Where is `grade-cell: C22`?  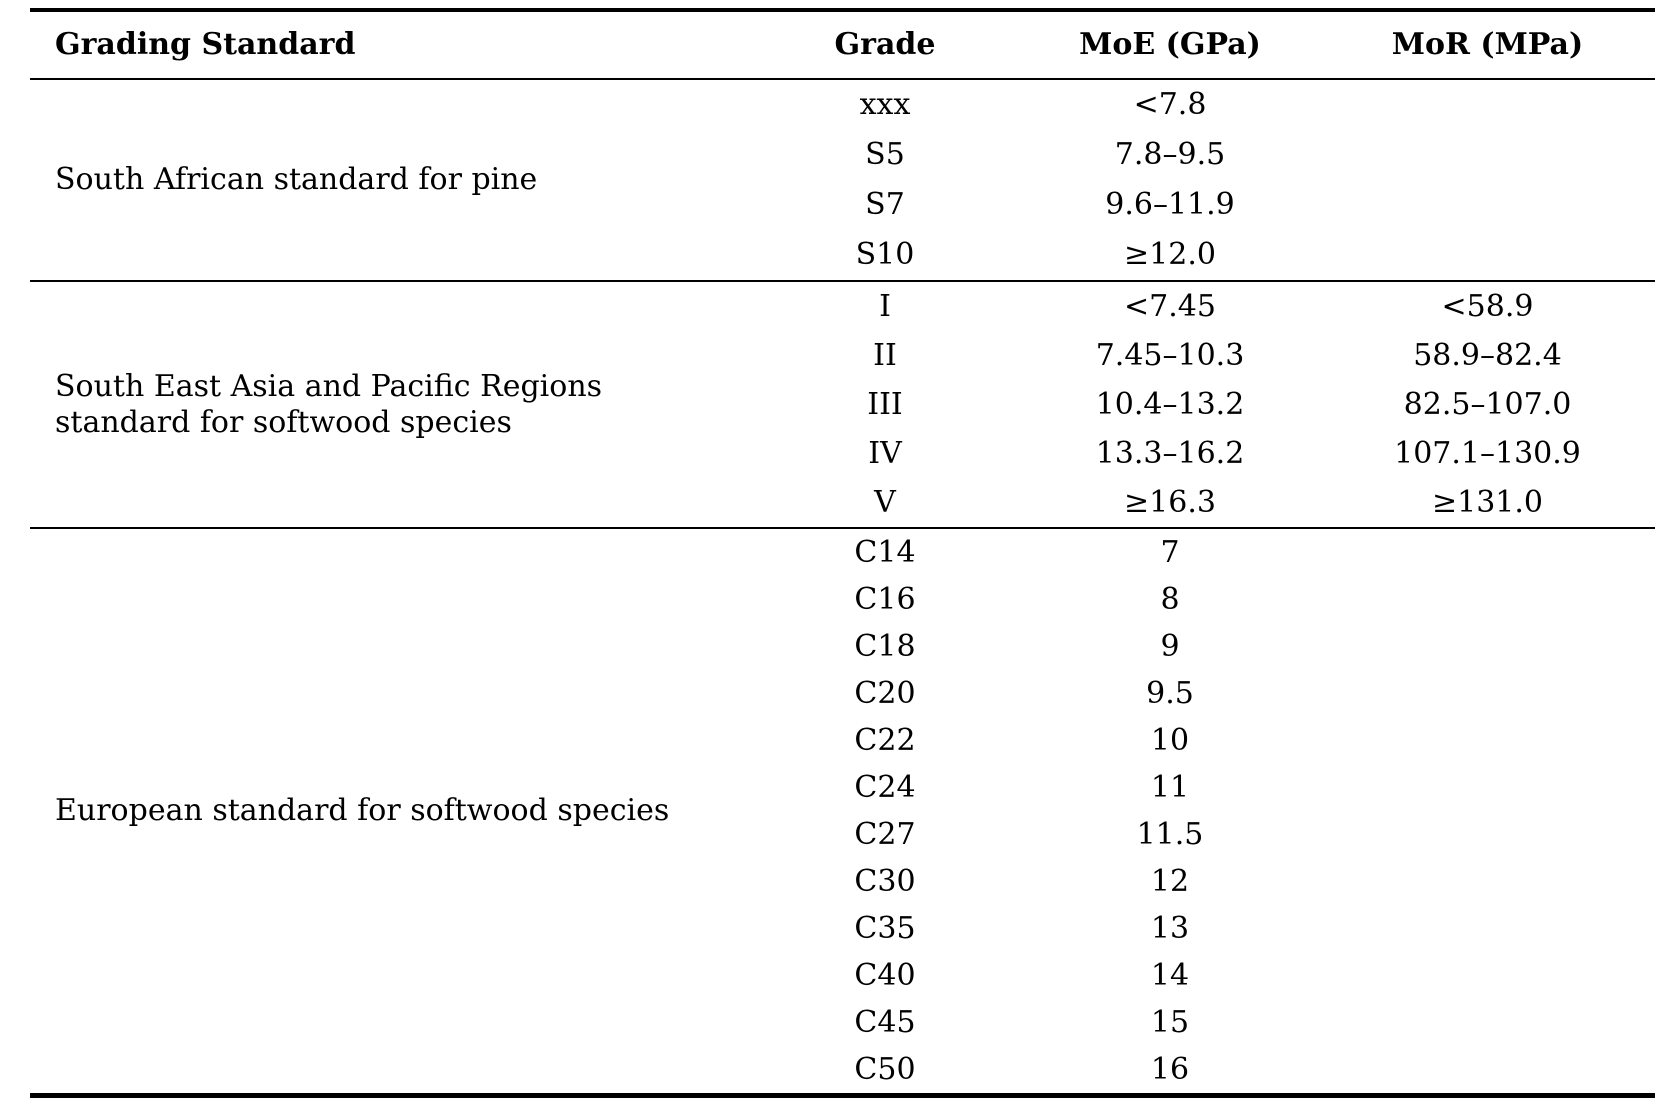 grade-cell: C22 is located at coordinates (885, 740).